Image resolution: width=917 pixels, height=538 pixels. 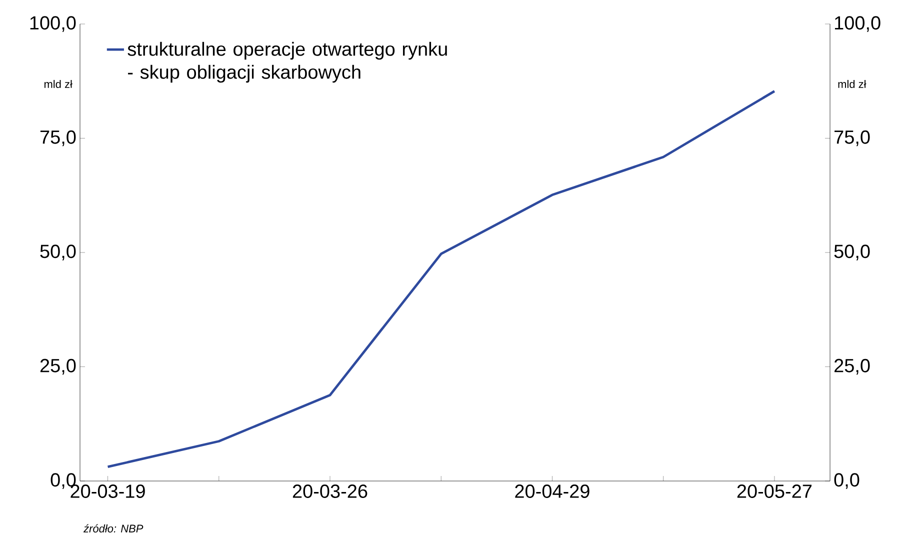 I want to click on y-tick-label: 50,0, so click(x=852, y=252).